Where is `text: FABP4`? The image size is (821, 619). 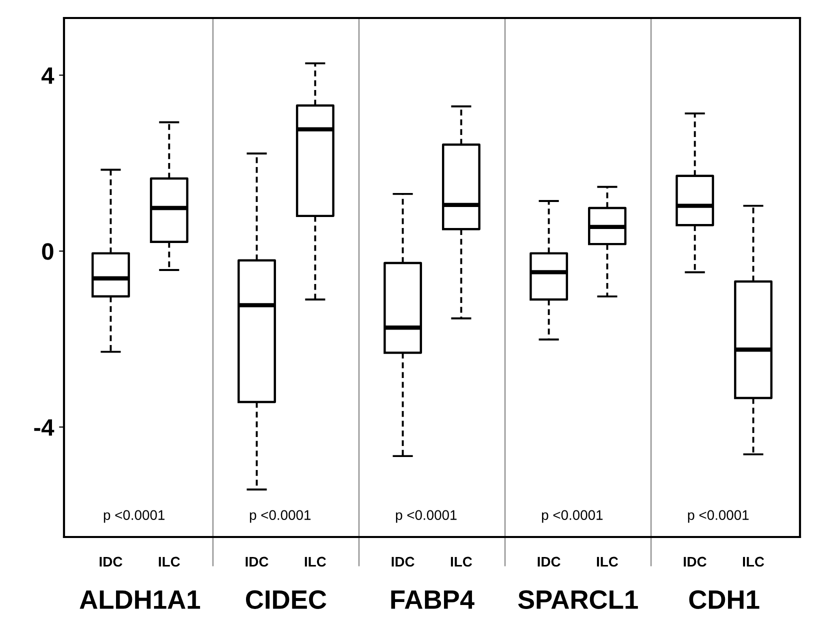 text: FABP4 is located at coordinates (432, 599).